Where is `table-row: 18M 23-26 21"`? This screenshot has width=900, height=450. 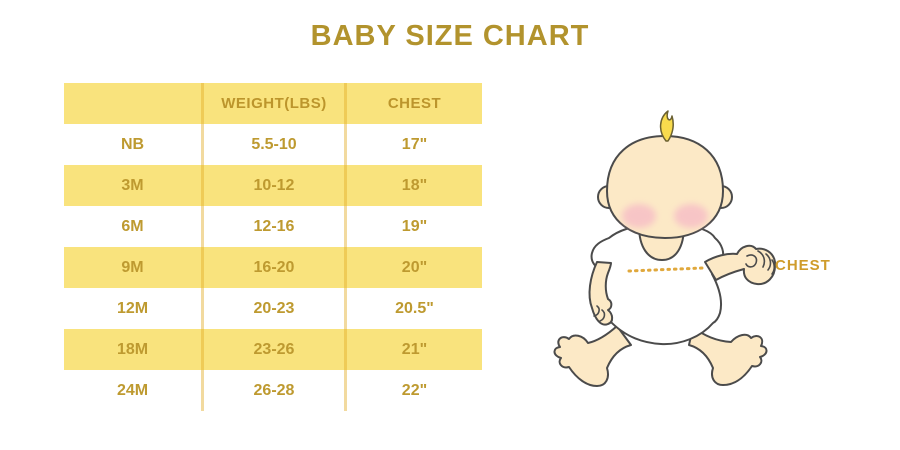
table-row: 18M 23-26 21" is located at coordinates (273, 349).